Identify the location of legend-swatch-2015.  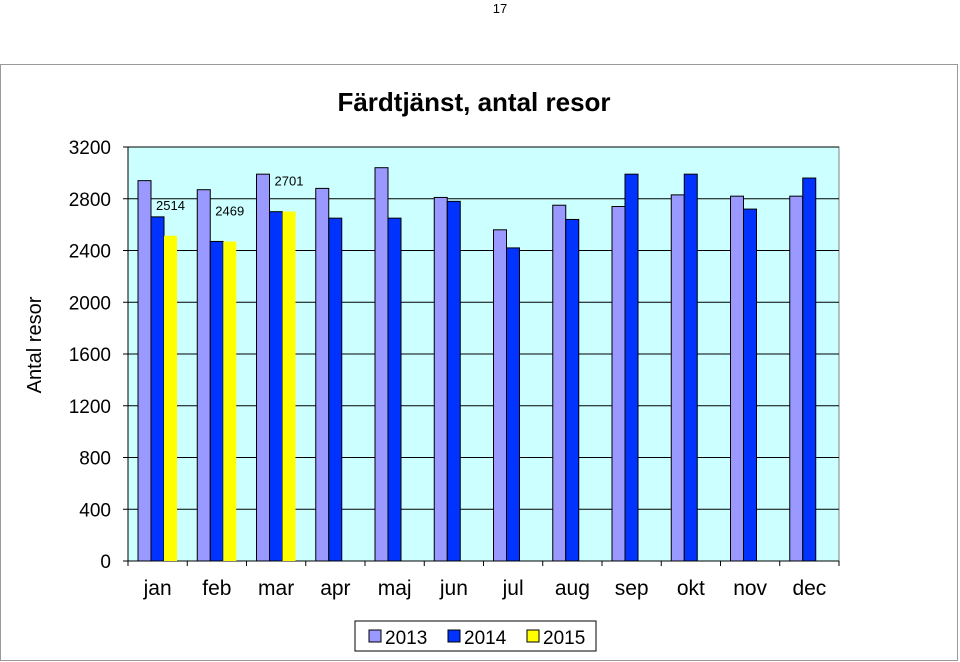
(533, 636).